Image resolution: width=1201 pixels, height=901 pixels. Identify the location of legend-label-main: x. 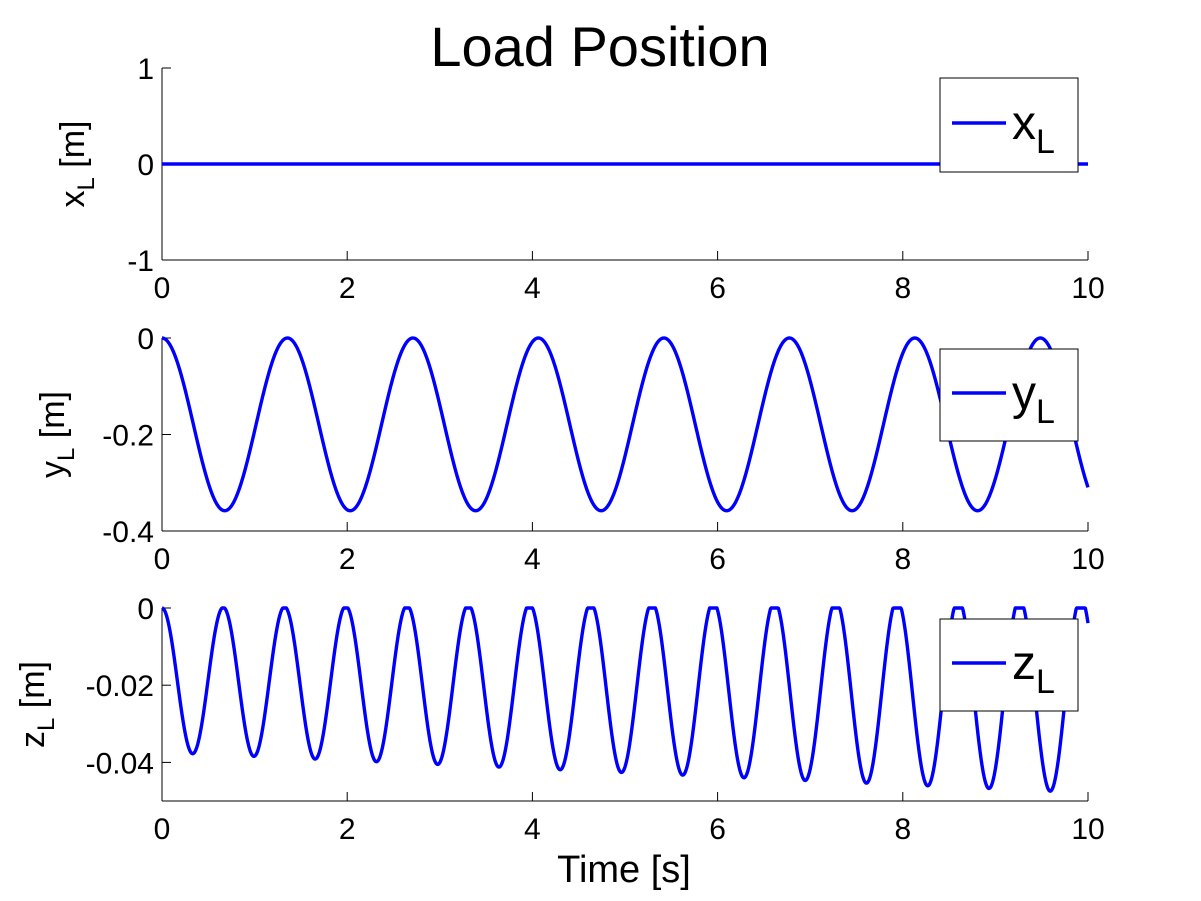
(1024, 123).